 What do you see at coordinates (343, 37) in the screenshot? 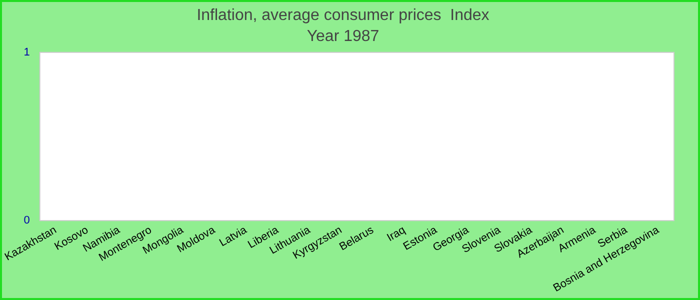
I see `chart-subtitle: Year 1987` at bounding box center [343, 37].